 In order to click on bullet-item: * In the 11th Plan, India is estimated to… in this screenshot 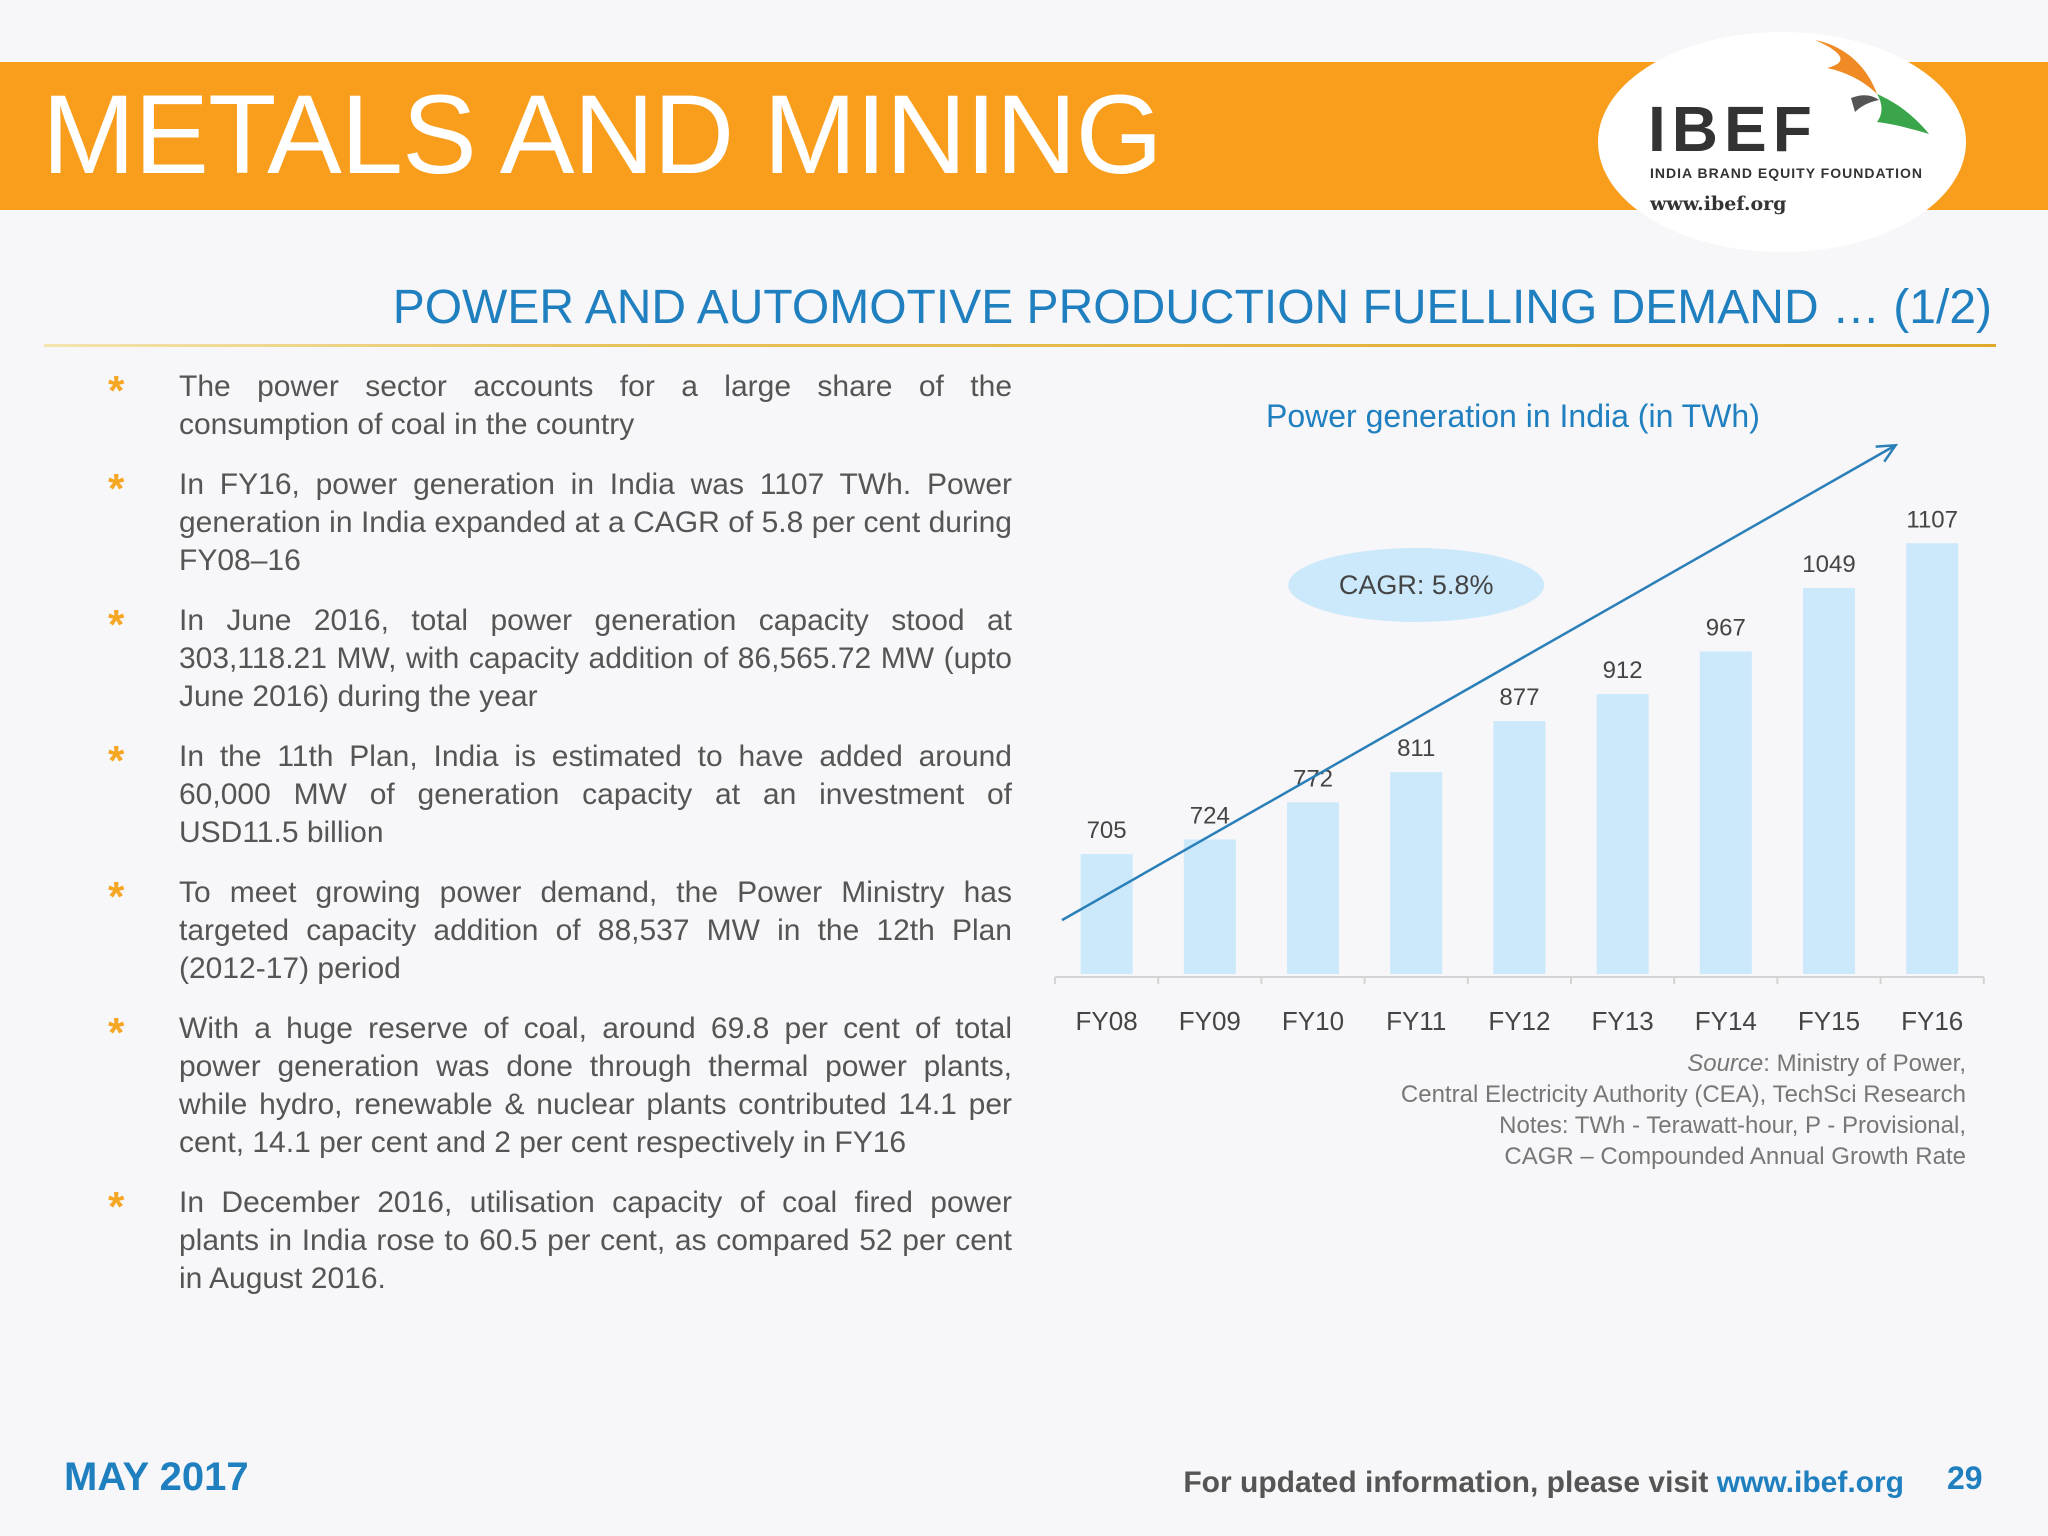, I will do `click(560, 795)`.